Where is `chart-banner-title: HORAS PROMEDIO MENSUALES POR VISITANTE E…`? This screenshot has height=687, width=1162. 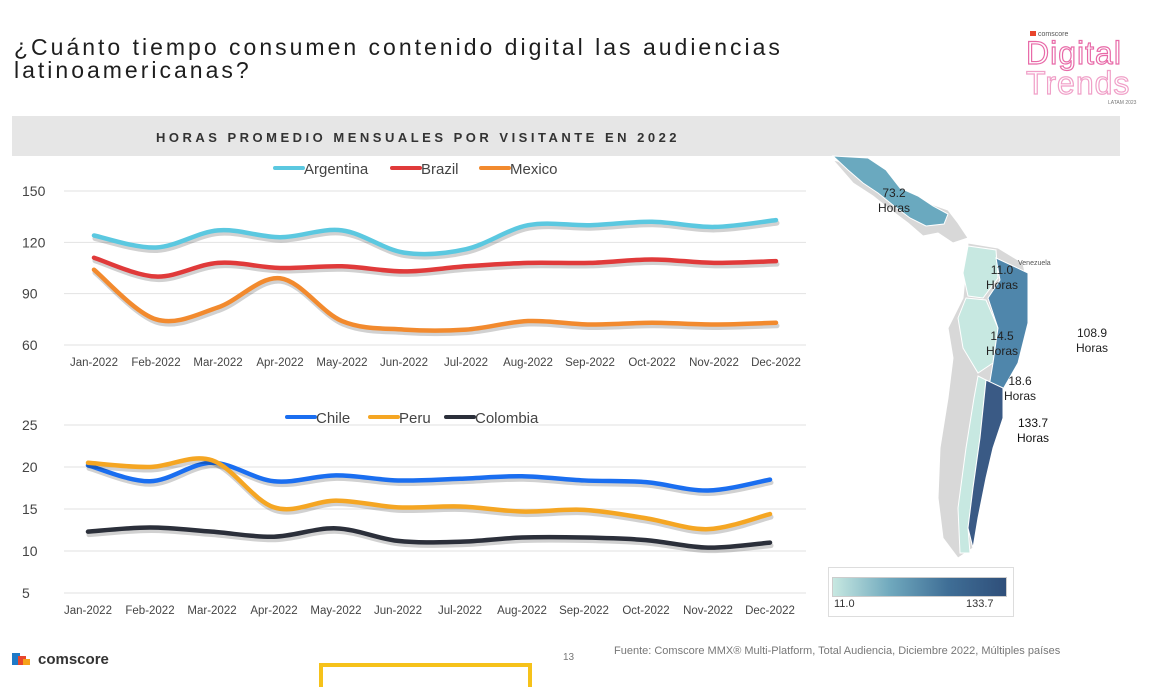
chart-banner-title: HORAS PROMEDIO MENSUALES POR VISITANTE E… is located at coordinates (418, 137).